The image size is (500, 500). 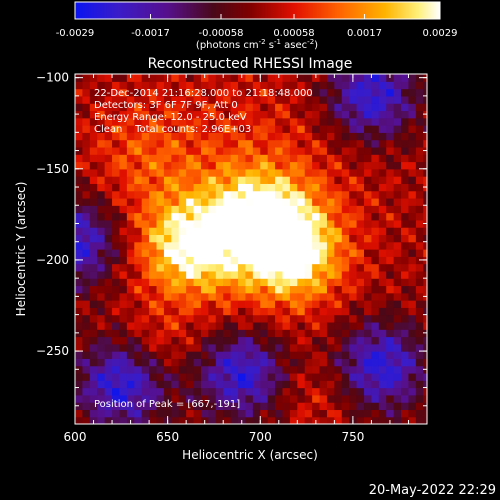 I want to click on colorbar-tick-label: 0.00058, so click(x=293, y=33).